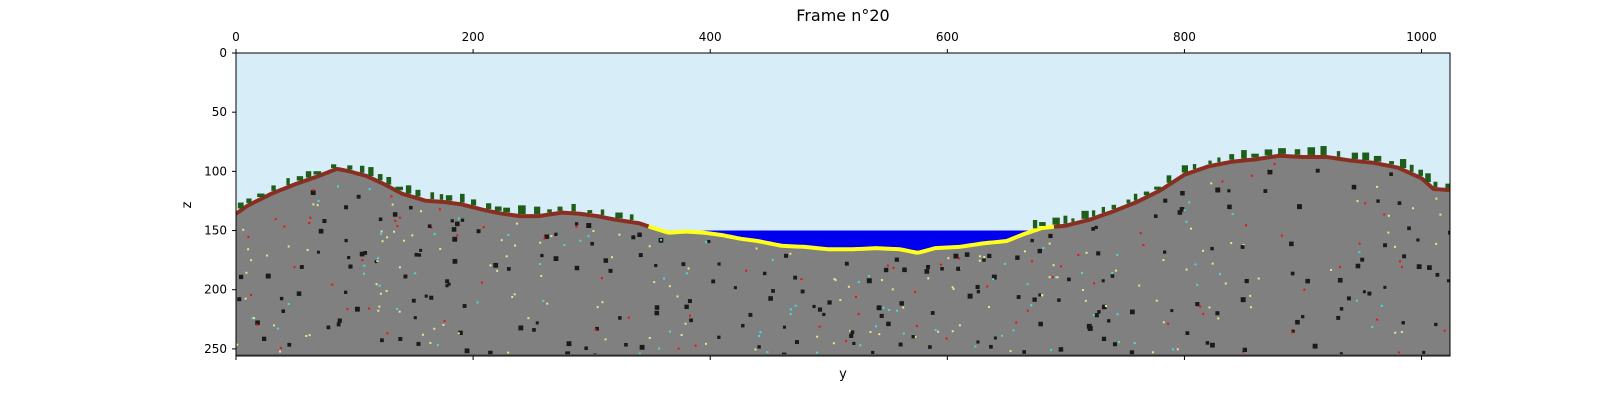 This screenshot has width=1600, height=400. What do you see at coordinates (843, 355) in the screenshot?
I see `bedrock-band` at bounding box center [843, 355].